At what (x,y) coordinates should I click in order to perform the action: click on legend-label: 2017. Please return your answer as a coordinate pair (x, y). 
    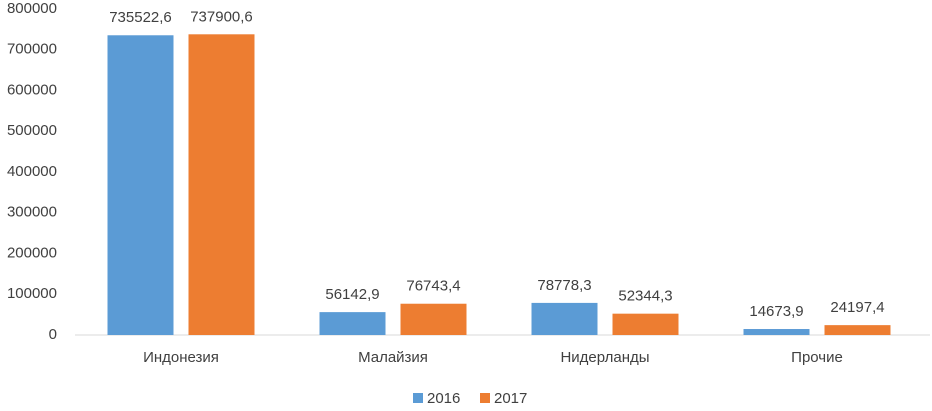
    Looking at the image, I should click on (510, 398).